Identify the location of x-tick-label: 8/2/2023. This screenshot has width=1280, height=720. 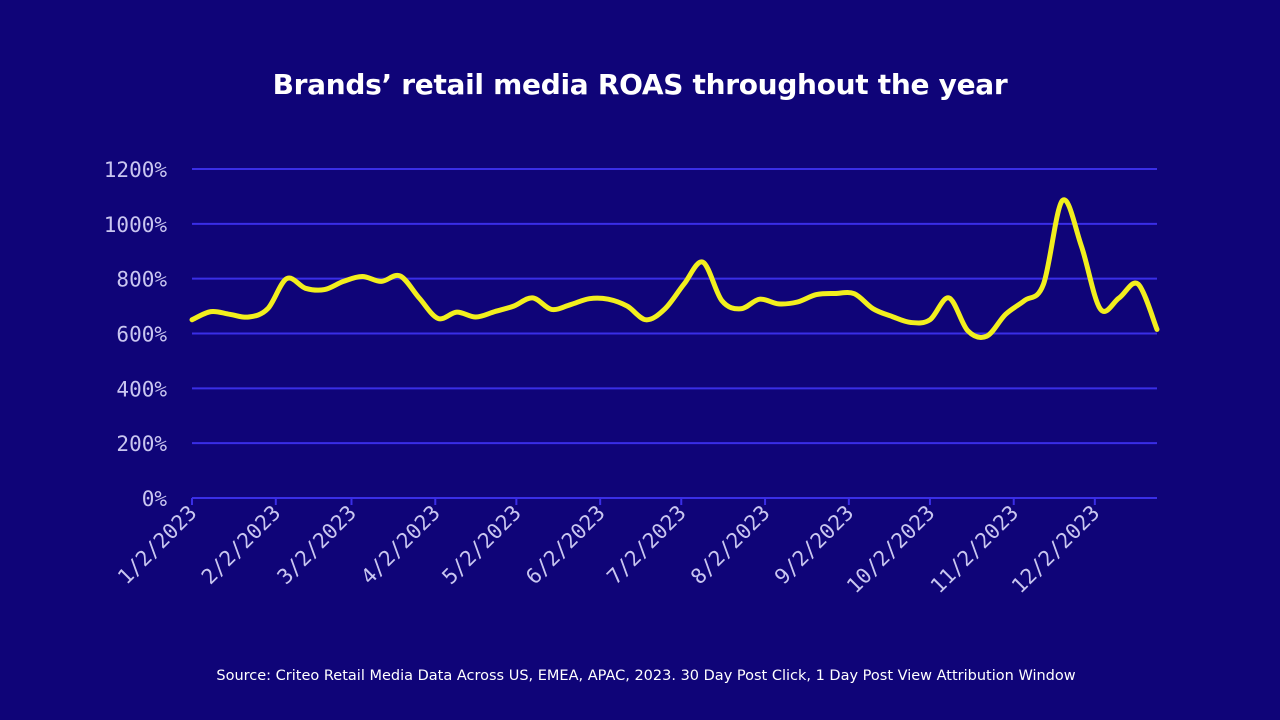
(730, 545).